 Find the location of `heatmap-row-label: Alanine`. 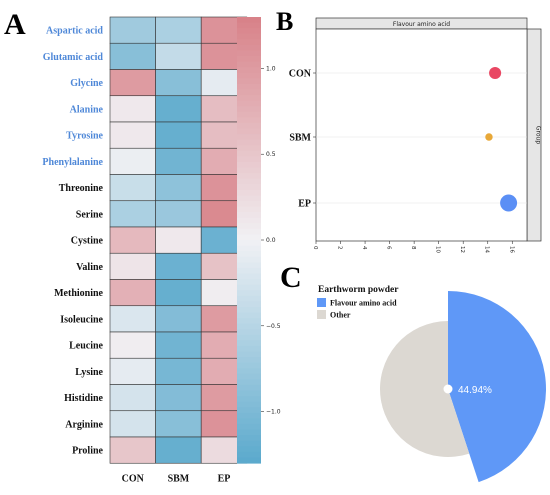

heatmap-row-label: Alanine is located at coordinates (87, 109).